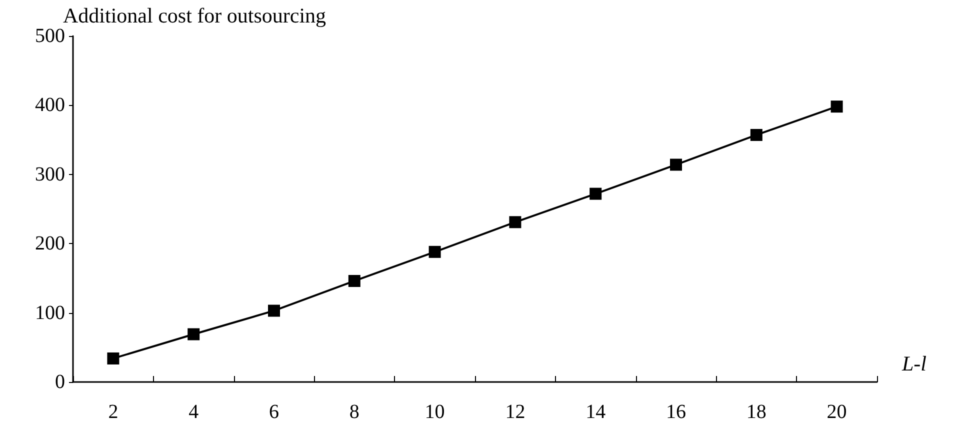 This screenshot has height=432, width=962. What do you see at coordinates (515, 412) in the screenshot?
I see `x-tick-label: 12` at bounding box center [515, 412].